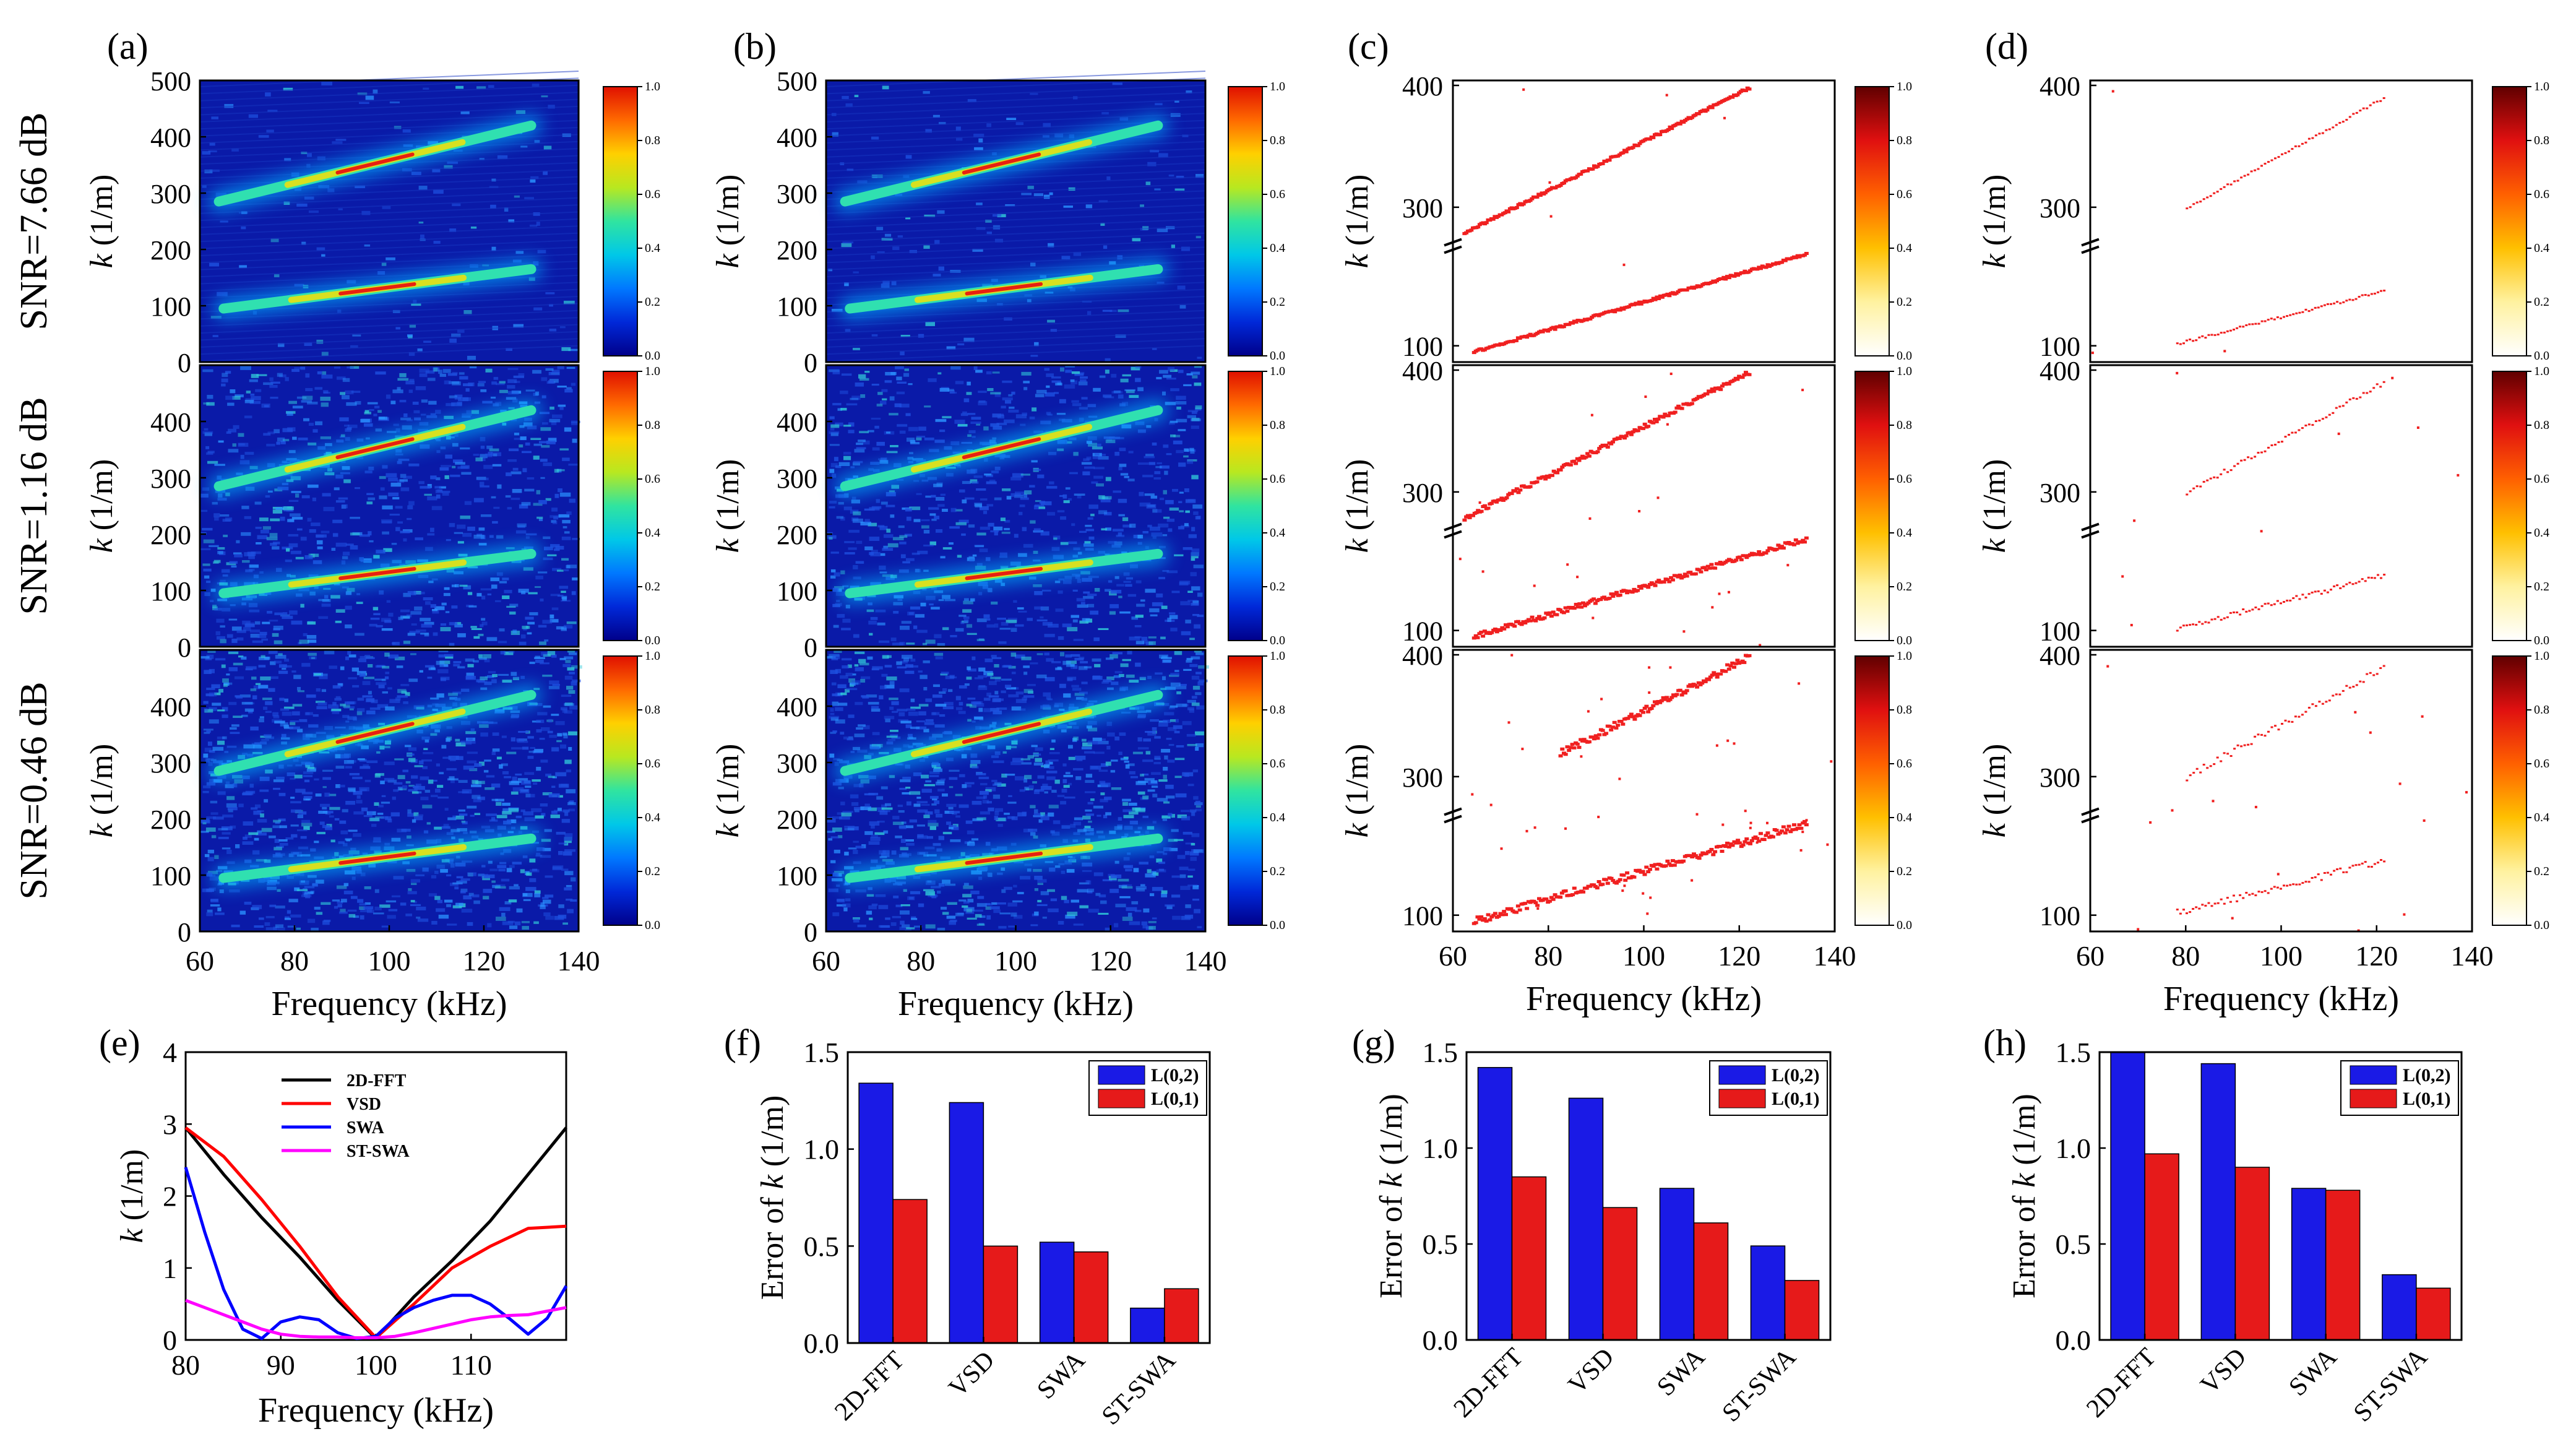 The height and width of the screenshot is (1447, 2576). Describe the element at coordinates (1277, 533) in the screenshot. I see `colorbar-tick-label: 0.4` at that location.